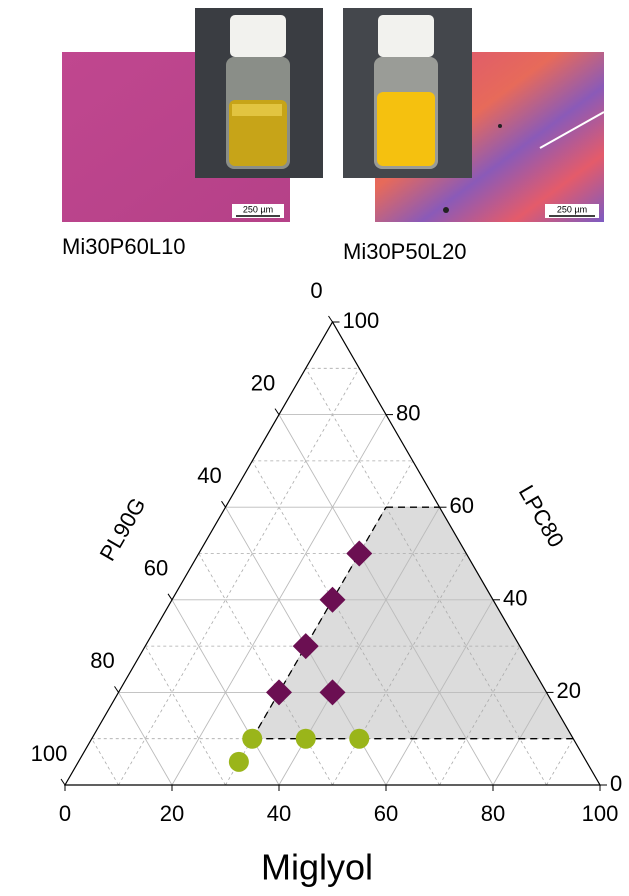  Describe the element at coordinates (493, 813) in the screenshot. I see `bottom-tick-label: 80` at that location.